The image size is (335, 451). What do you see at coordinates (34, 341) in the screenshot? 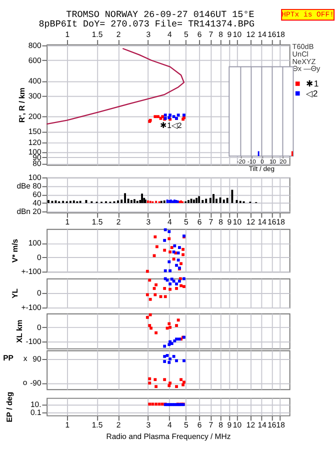
I see `y-tick-label: -100` at bounding box center [34, 341].